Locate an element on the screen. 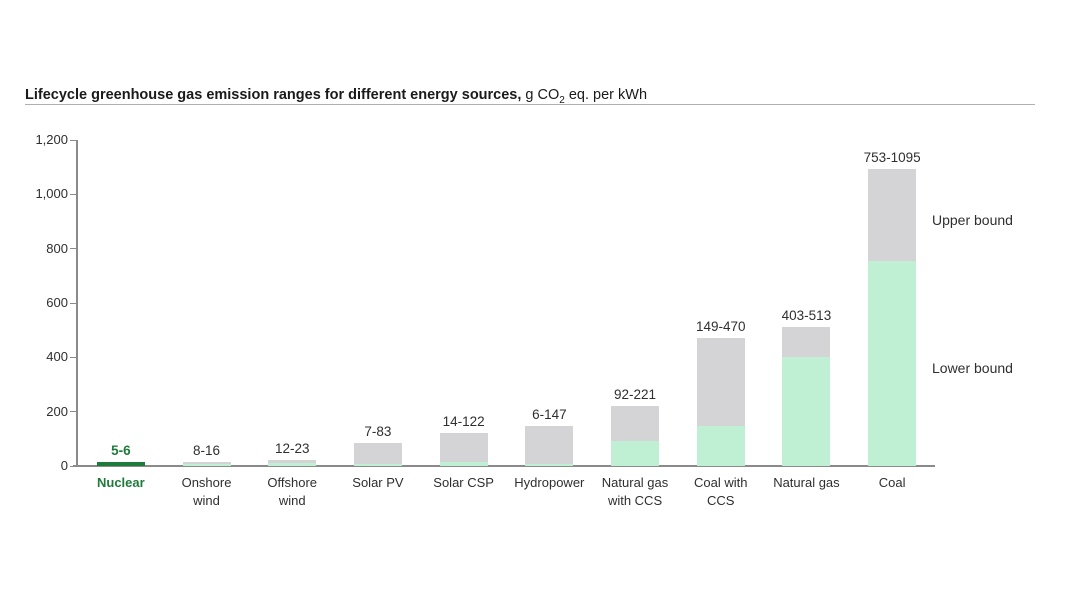 This screenshot has height=601, width=1068. y-tick-label: 1,200 is located at coordinates (51, 139).